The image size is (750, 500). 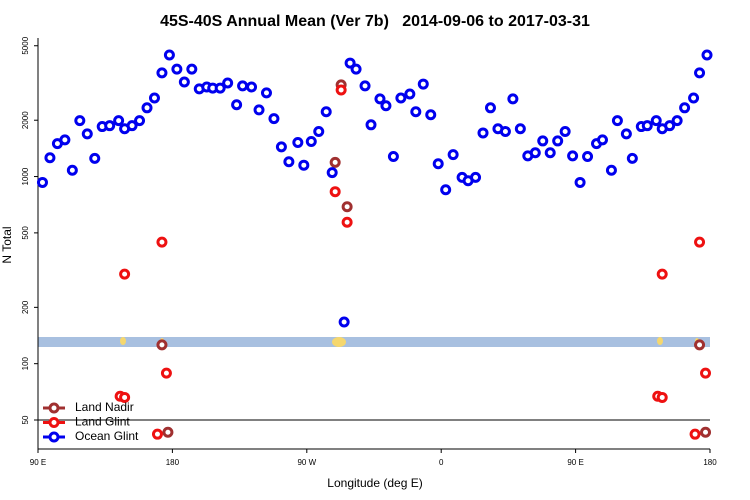 I want to click on band, so click(x=374, y=342).